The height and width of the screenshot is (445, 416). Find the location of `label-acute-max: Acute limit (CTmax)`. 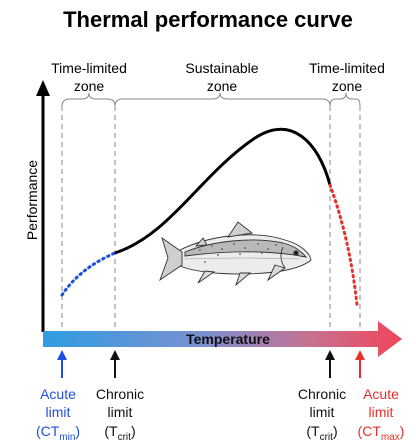

label-acute-max: Acute limit (CTmax) is located at coordinates (381, 414).